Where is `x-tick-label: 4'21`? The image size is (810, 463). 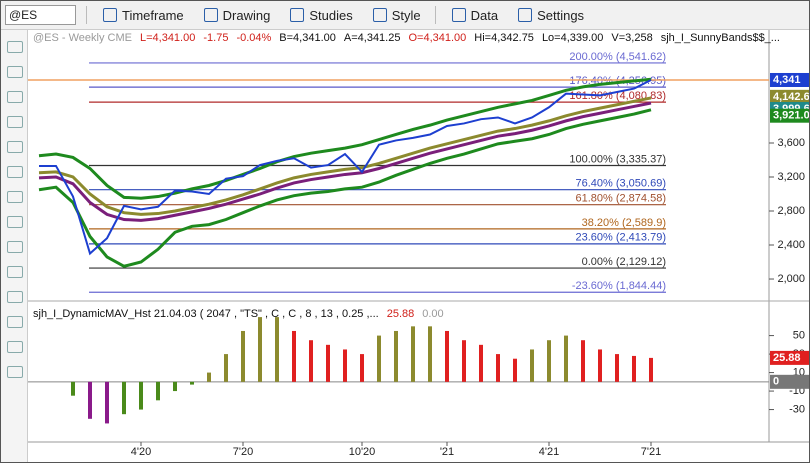
x-tick-label: 4'21 is located at coordinates (549, 452).